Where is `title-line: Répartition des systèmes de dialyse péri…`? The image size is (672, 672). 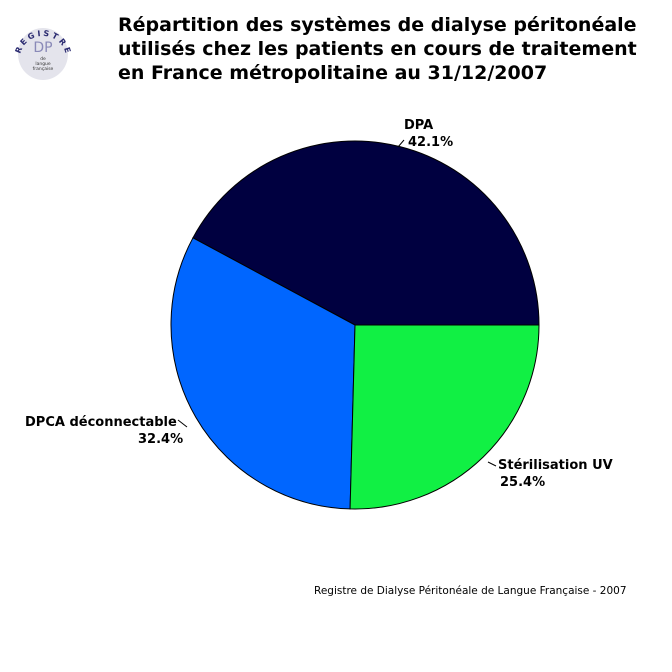
title-line: Répartition des systèmes de dialyse péri… is located at coordinates (377, 25).